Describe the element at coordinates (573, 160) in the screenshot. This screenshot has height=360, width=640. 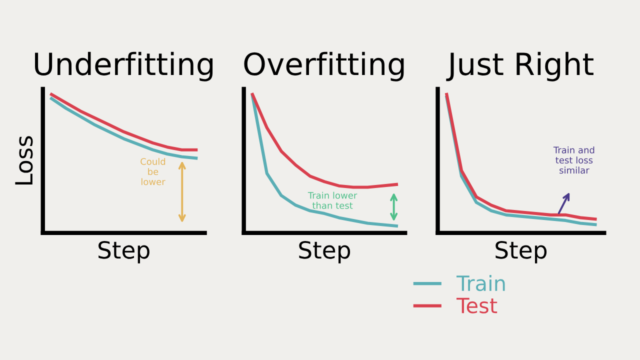
I see `annotation: Train and test loss similar` at that location.